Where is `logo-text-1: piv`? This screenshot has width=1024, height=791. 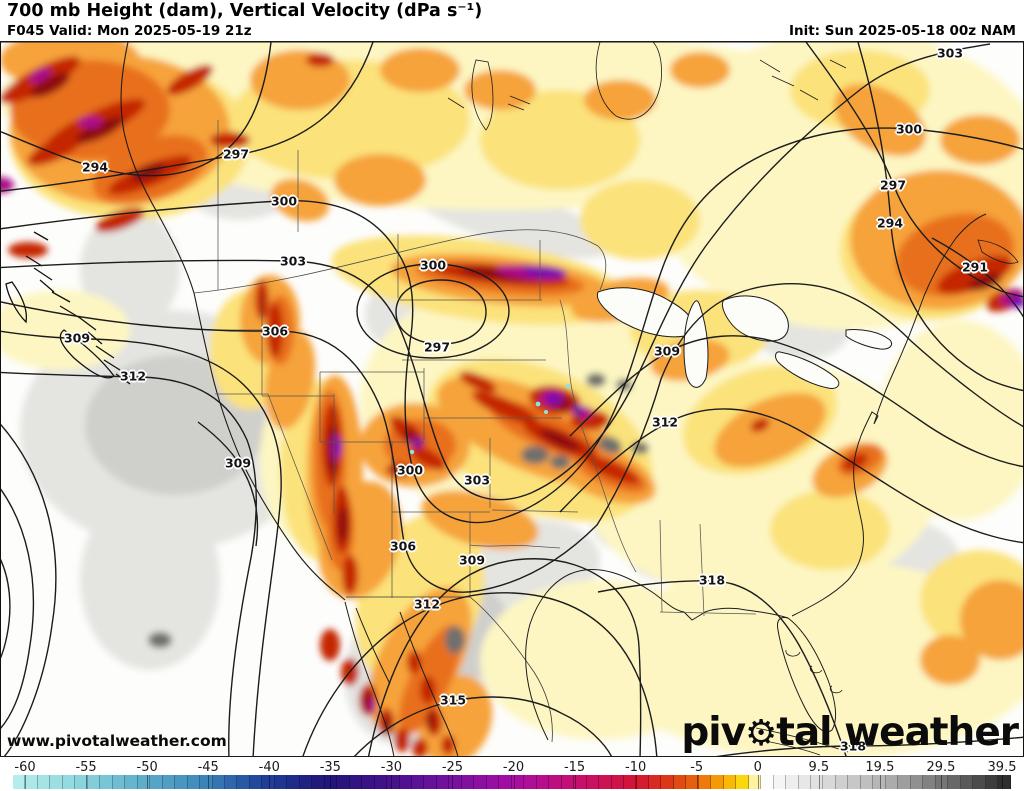
logo-text-1: piv is located at coordinates (713, 732).